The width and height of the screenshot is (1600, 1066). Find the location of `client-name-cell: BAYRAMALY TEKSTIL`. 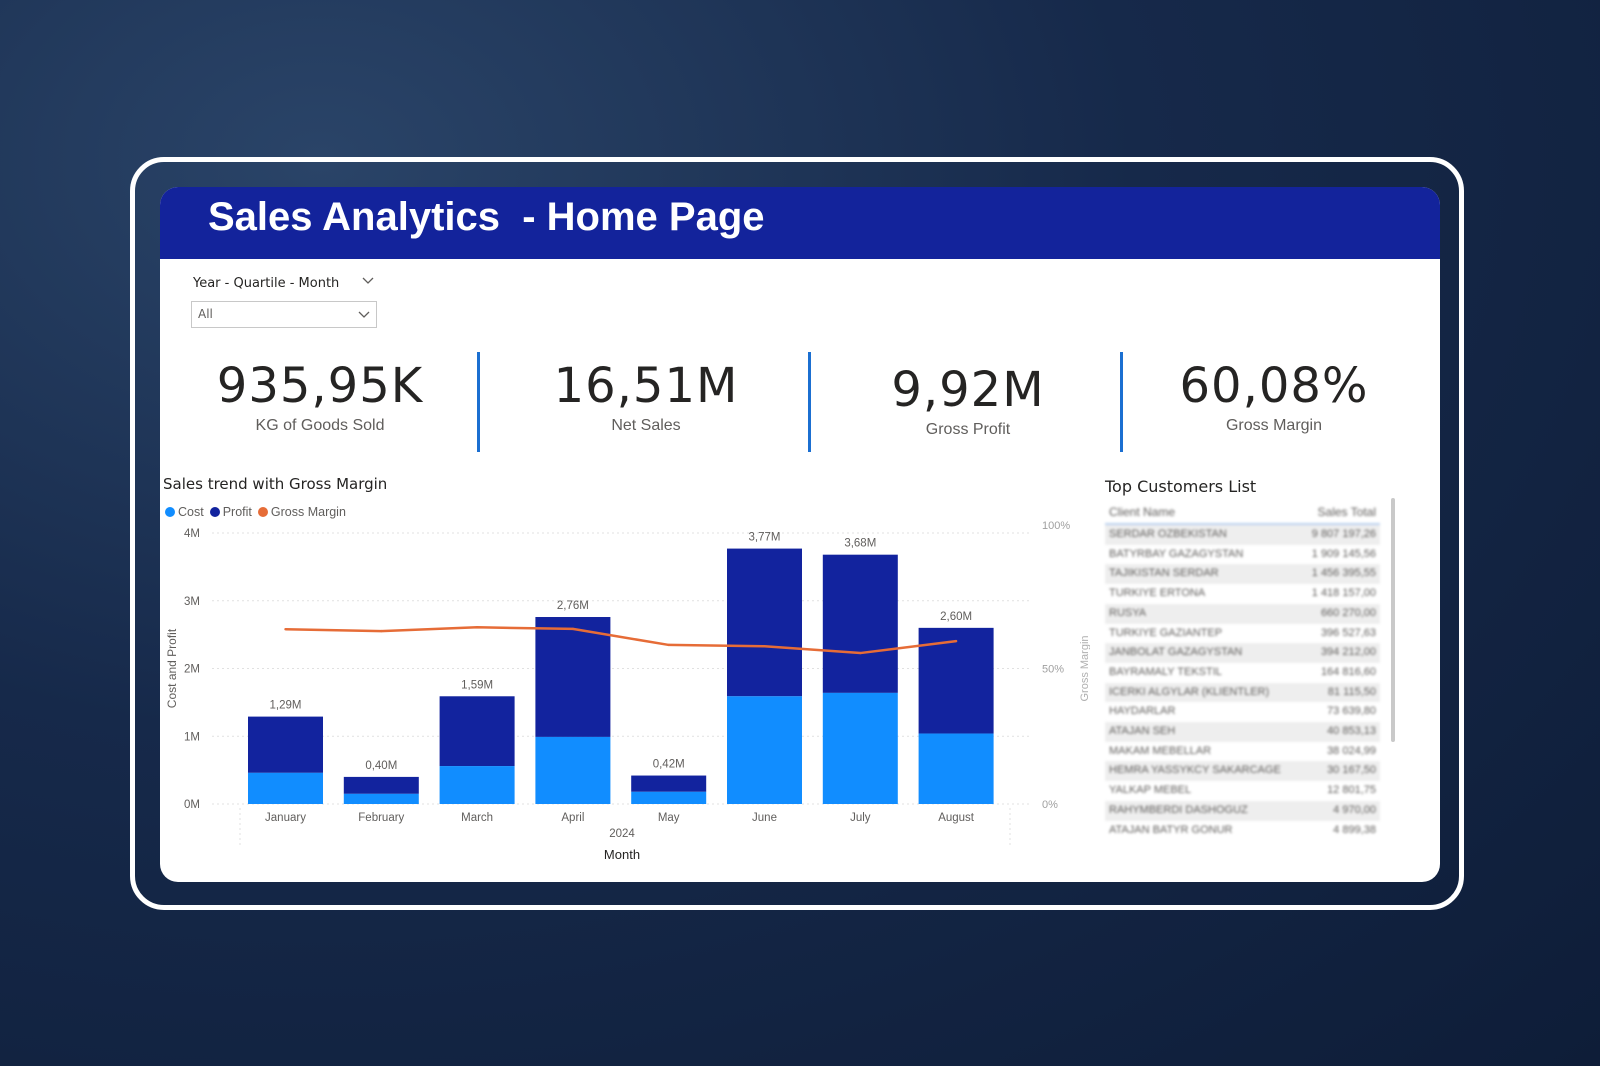

client-name-cell: BAYRAMALY TEKSTIL is located at coordinates (1165, 671).